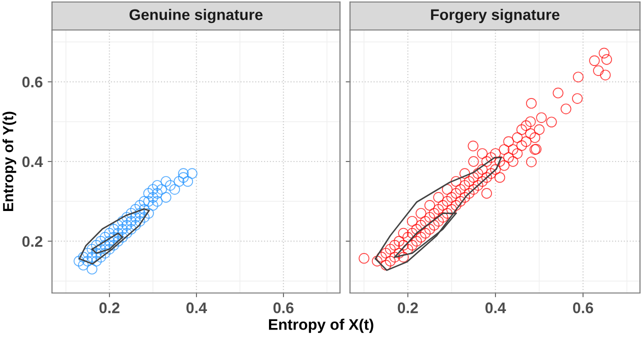 The image size is (642, 338). Describe the element at coordinates (32, 162) in the screenshot. I see `y-tick-label: 0.4` at that location.